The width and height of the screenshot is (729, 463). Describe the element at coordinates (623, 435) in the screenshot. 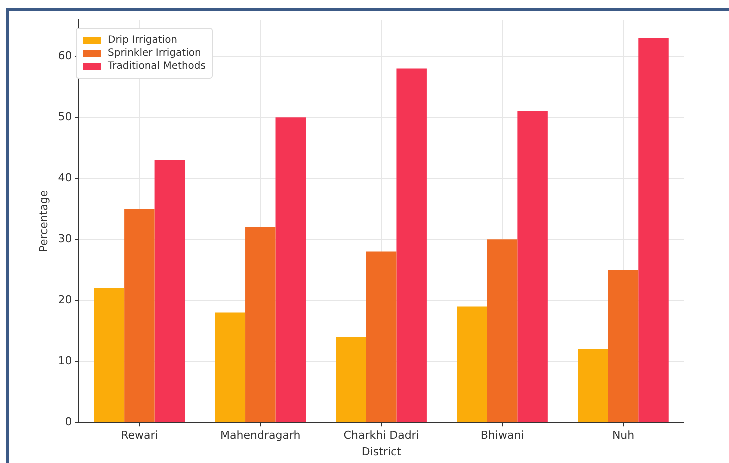

I see `x-tick-label: Nuh` at that location.